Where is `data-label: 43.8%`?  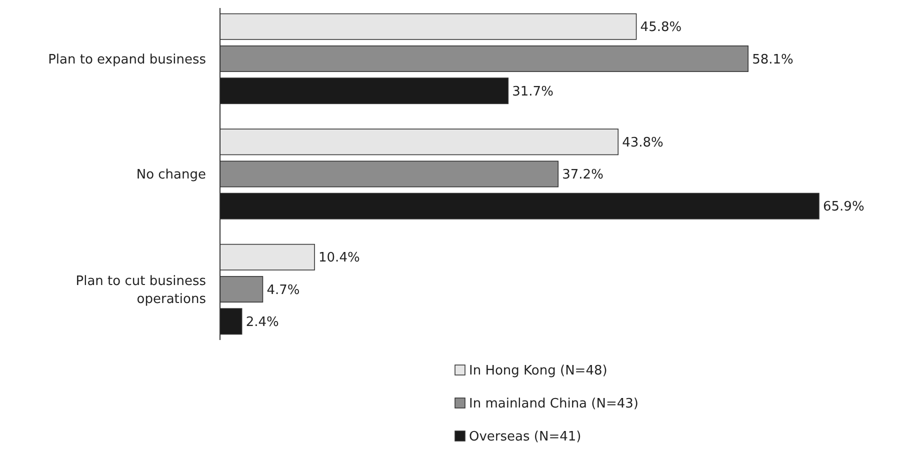 data-label: 43.8% is located at coordinates (643, 142).